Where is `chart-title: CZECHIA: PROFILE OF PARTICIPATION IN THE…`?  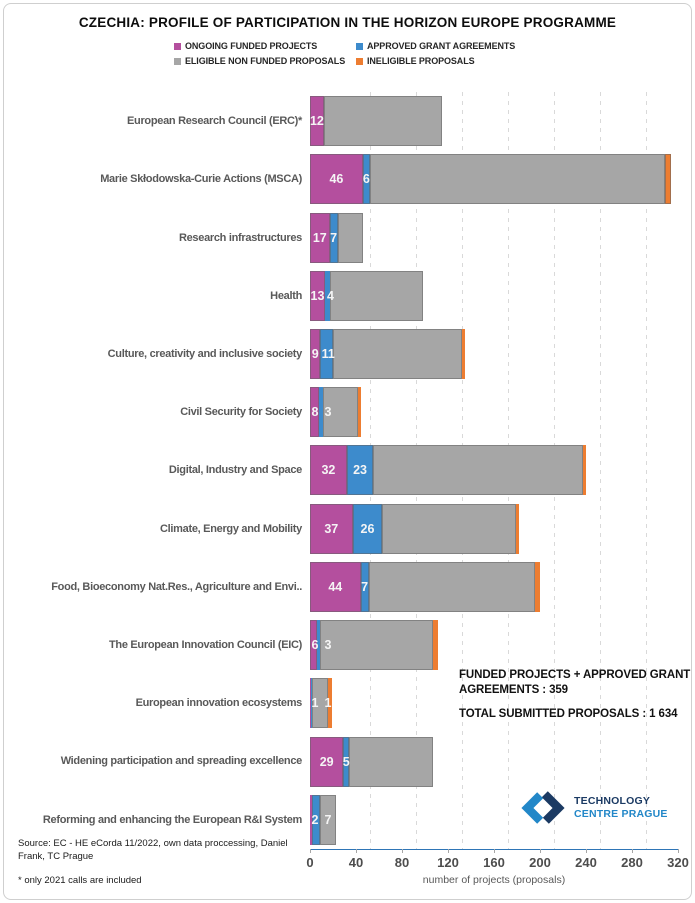
chart-title: CZECHIA: PROFILE OF PARTICIPATION IN THE… is located at coordinates (347, 22).